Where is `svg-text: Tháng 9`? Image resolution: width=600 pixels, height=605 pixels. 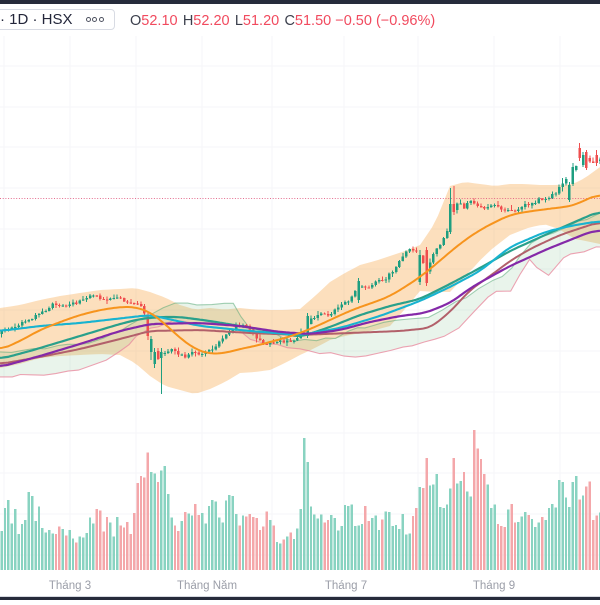
svg-text: Tháng 9 is located at coordinates (494, 586).